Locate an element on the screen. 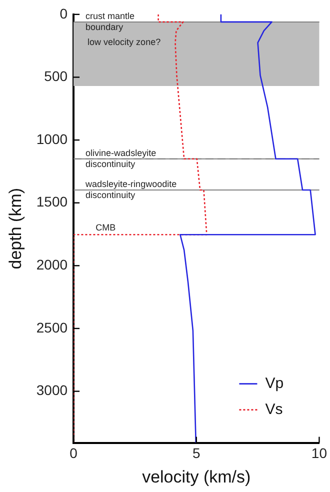 The width and height of the screenshot is (330, 492). legend-label: Vp is located at coordinates (274, 383).